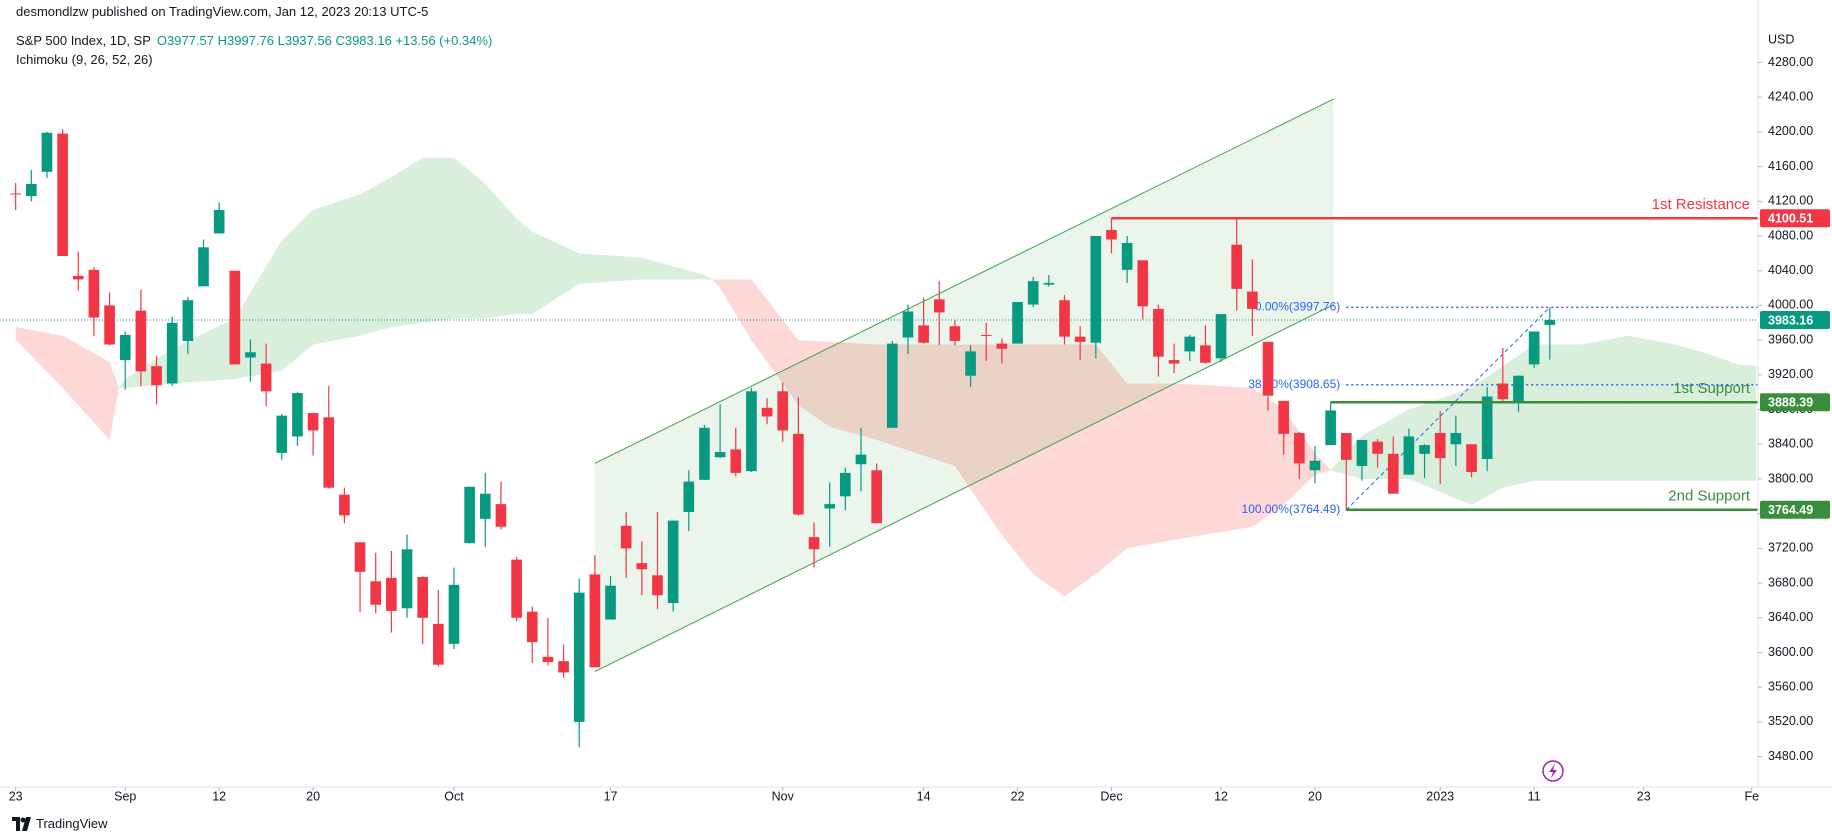 The image size is (1832, 840). I want to click on fib-label: 0.00%(3997.76), so click(1297, 307).